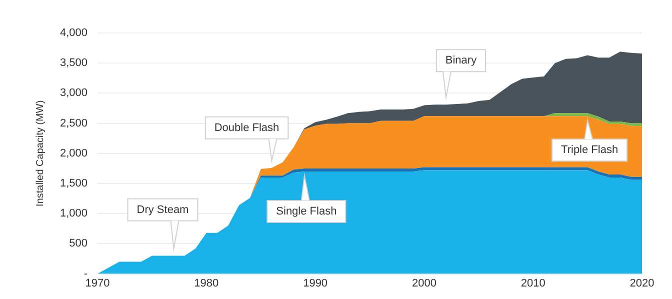 The height and width of the screenshot is (299, 672). I want to click on x-tick-label: 1980, so click(206, 283).